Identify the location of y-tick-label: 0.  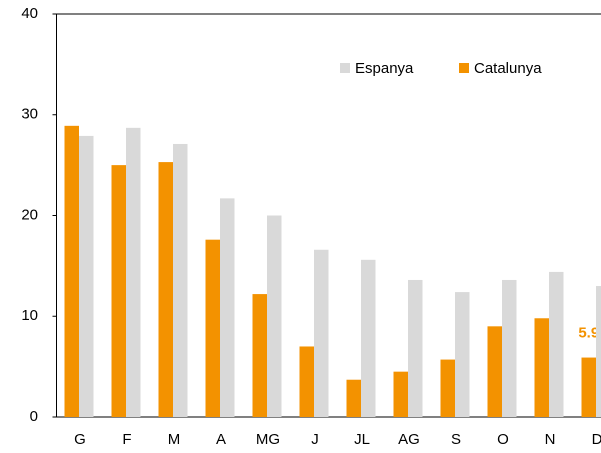
(34, 416).